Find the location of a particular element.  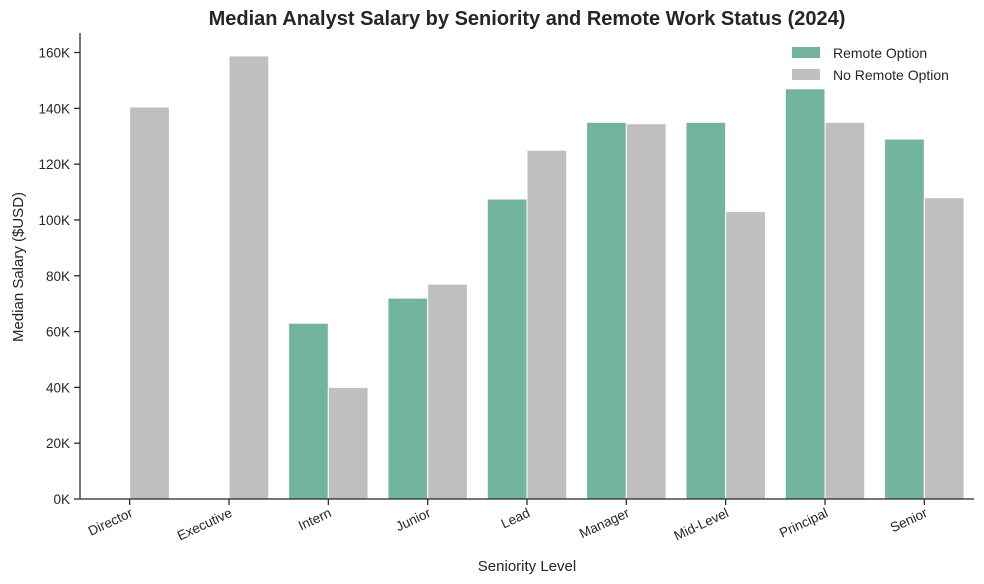

bar-remote-principal is located at coordinates (805, 294).